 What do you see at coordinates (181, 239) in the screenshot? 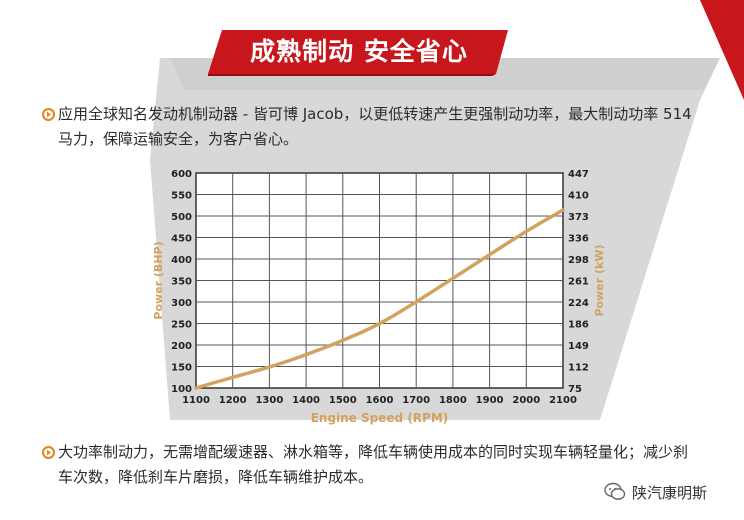
I see `y-tick-label: 450` at bounding box center [181, 239].